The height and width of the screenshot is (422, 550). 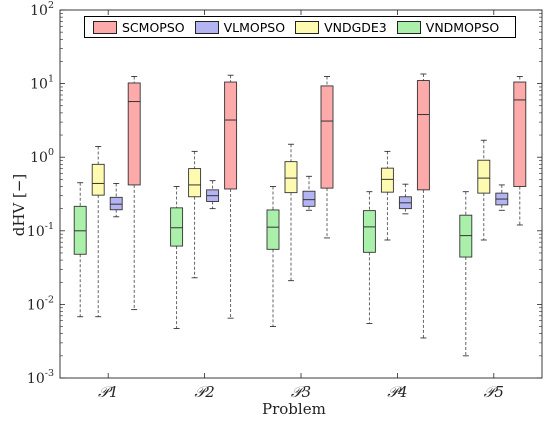 What do you see at coordinates (462, 27) in the screenshot?
I see `legend-label-vndmopso: VNDMOPSO` at bounding box center [462, 27].